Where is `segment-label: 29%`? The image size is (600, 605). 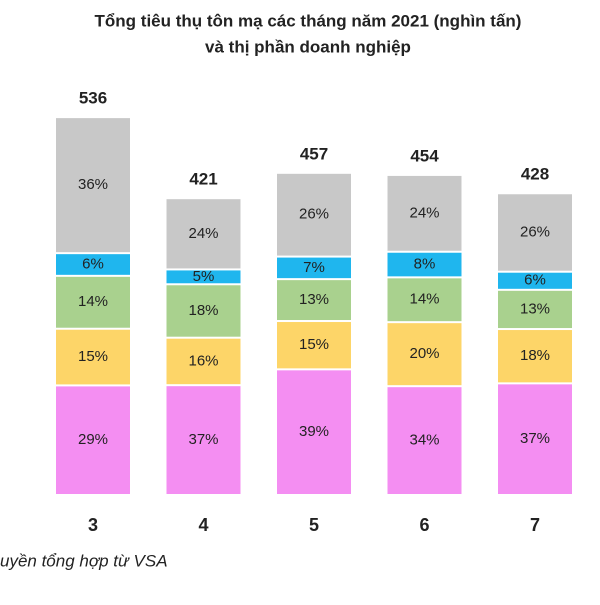
segment-label: 29% is located at coordinates (93, 439).